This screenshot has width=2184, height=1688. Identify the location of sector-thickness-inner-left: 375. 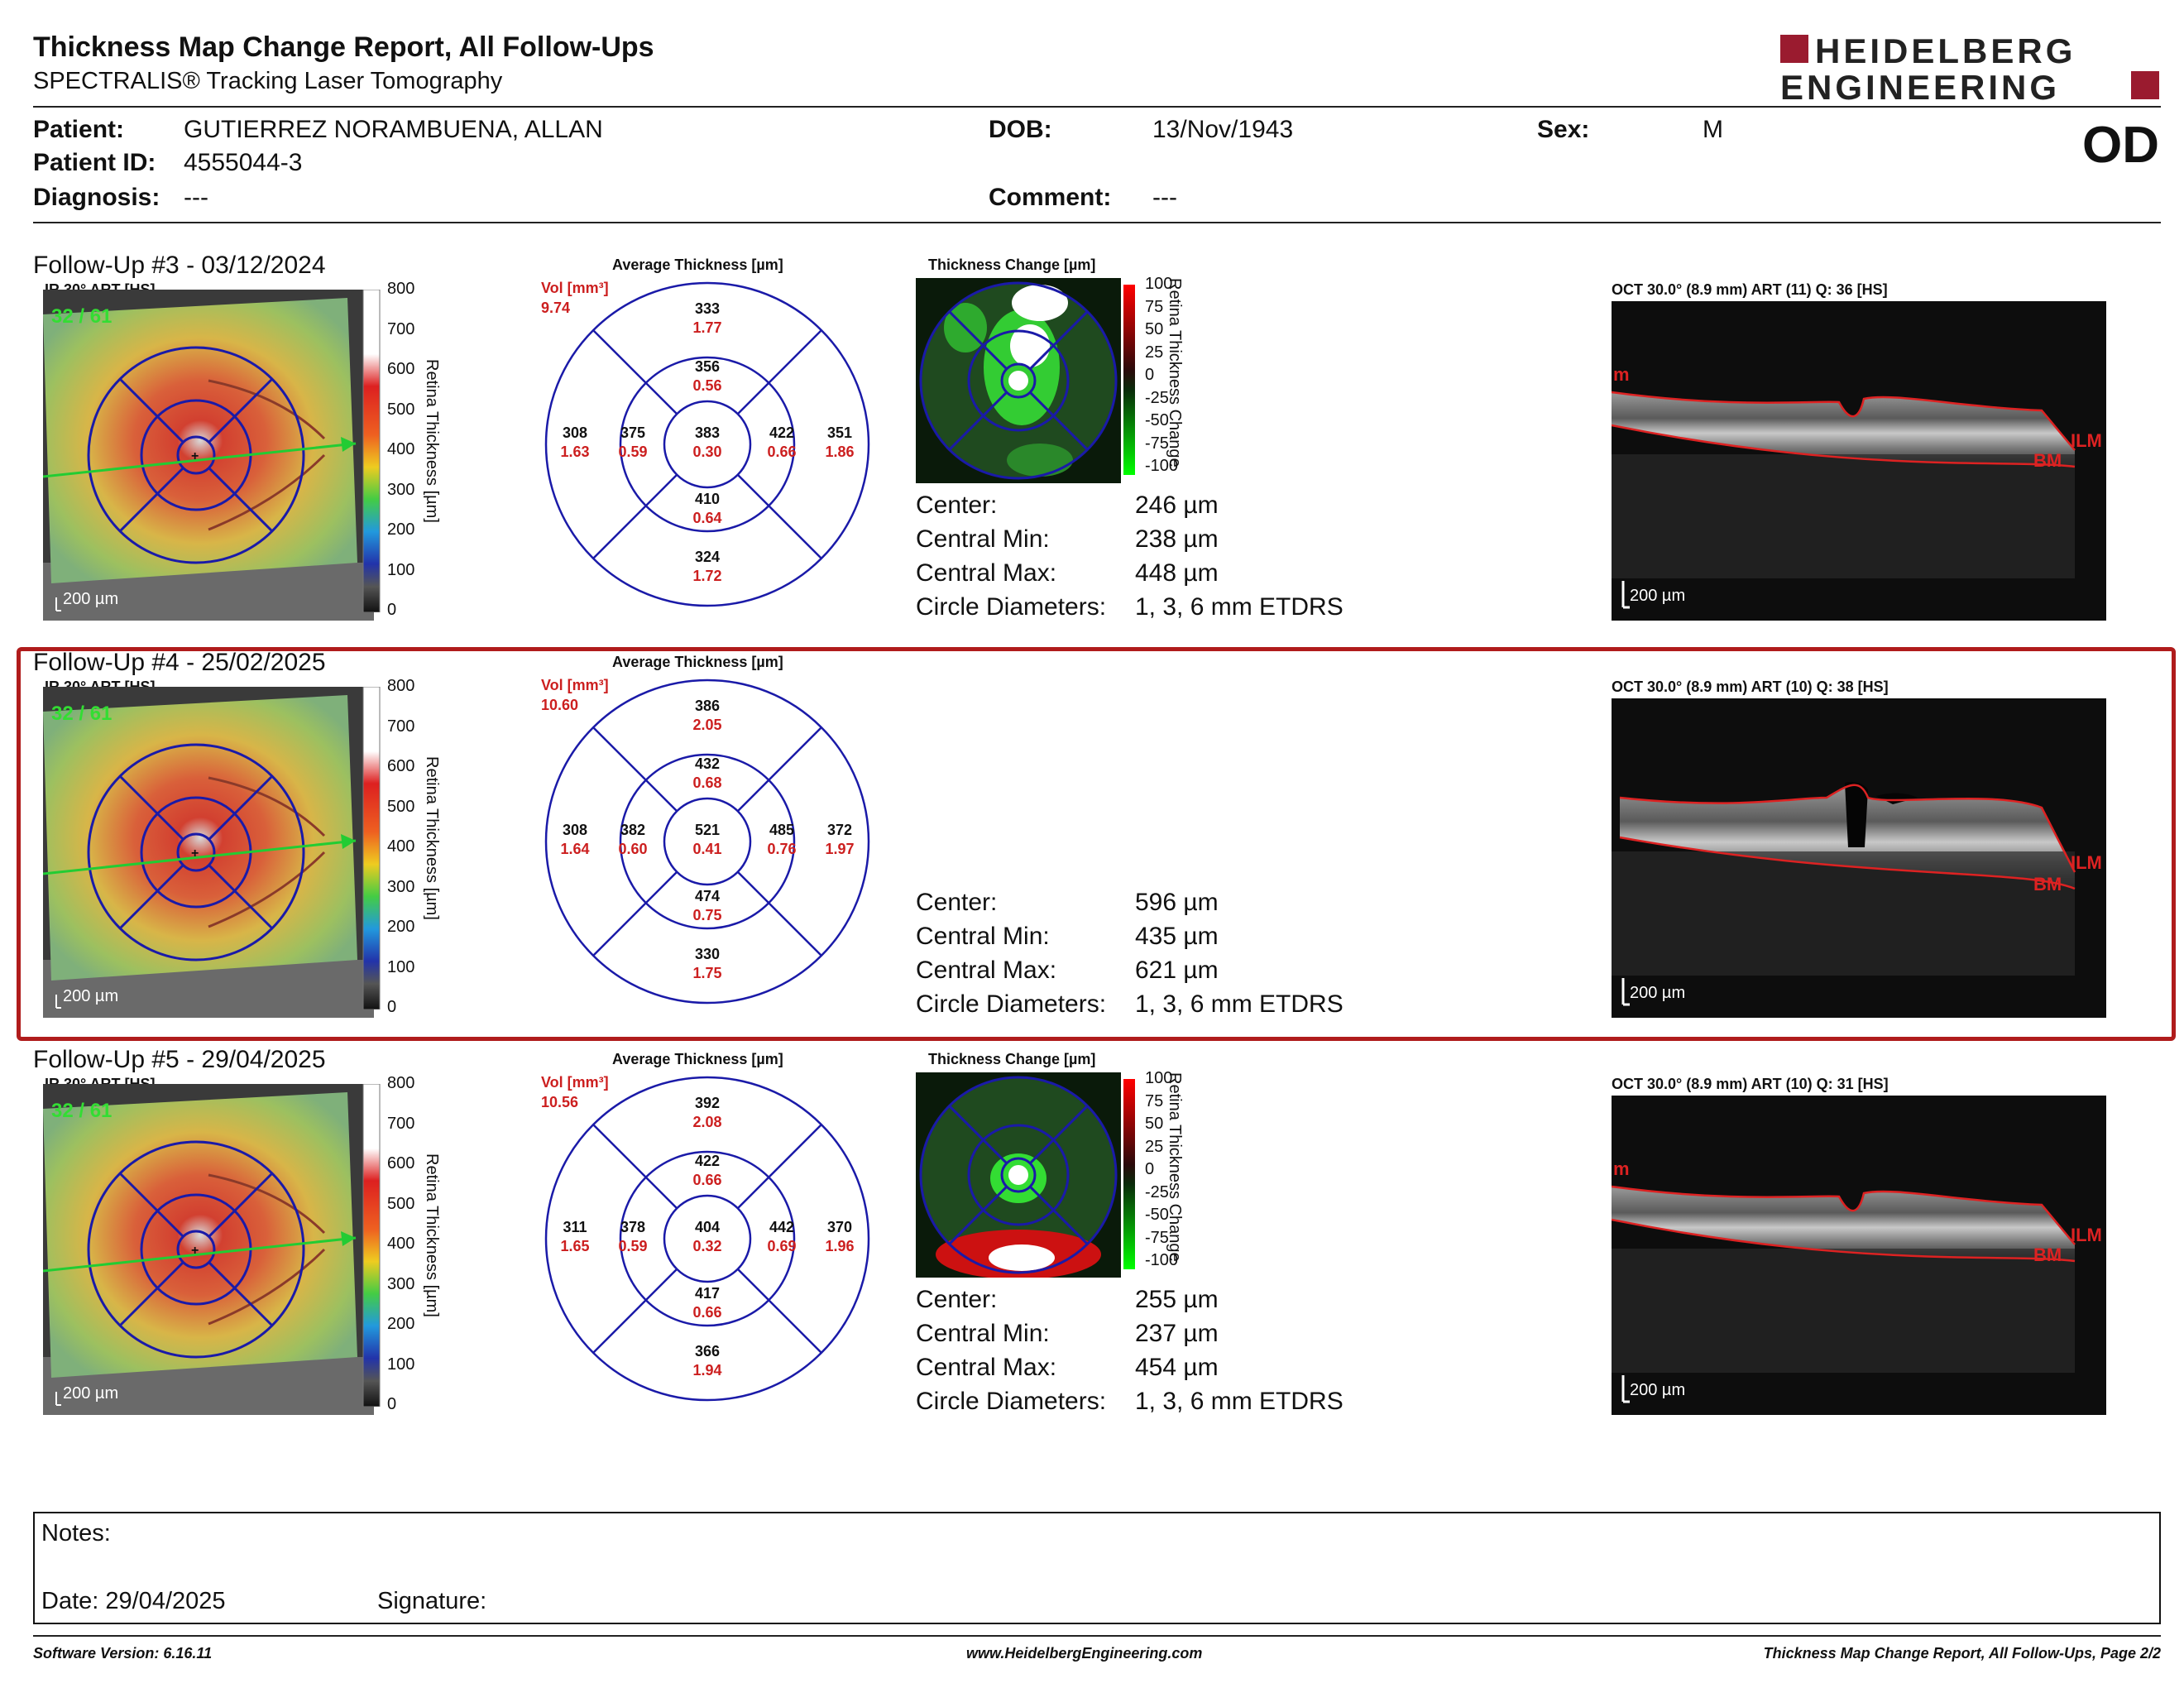
(633, 432).